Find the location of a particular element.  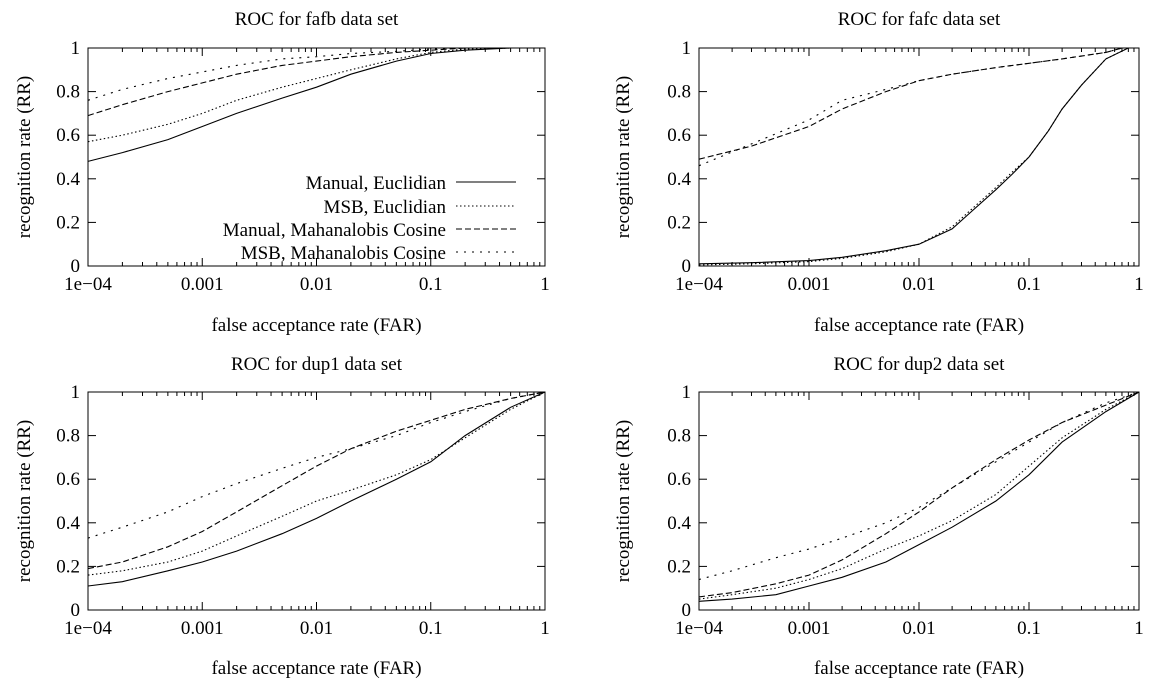

chart-title: ROC for dup1 data set is located at coordinates (317, 364).